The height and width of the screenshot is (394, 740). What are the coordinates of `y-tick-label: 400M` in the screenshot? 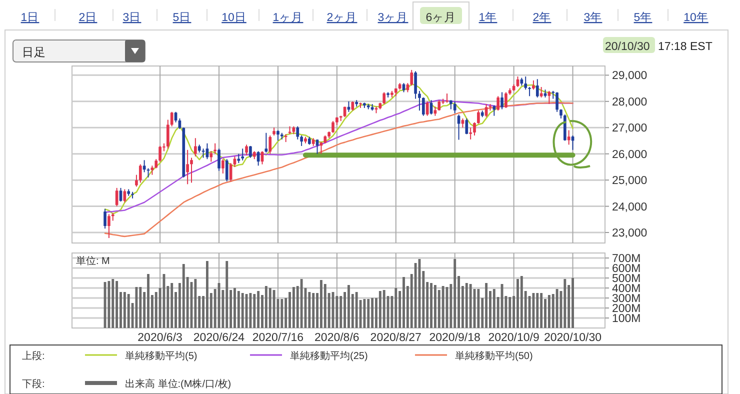 It's located at (626, 289).